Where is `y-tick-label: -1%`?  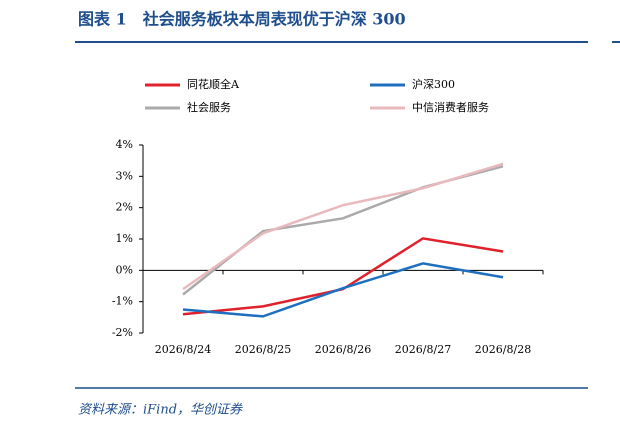 y-tick-label: -1% is located at coordinates (122, 301).